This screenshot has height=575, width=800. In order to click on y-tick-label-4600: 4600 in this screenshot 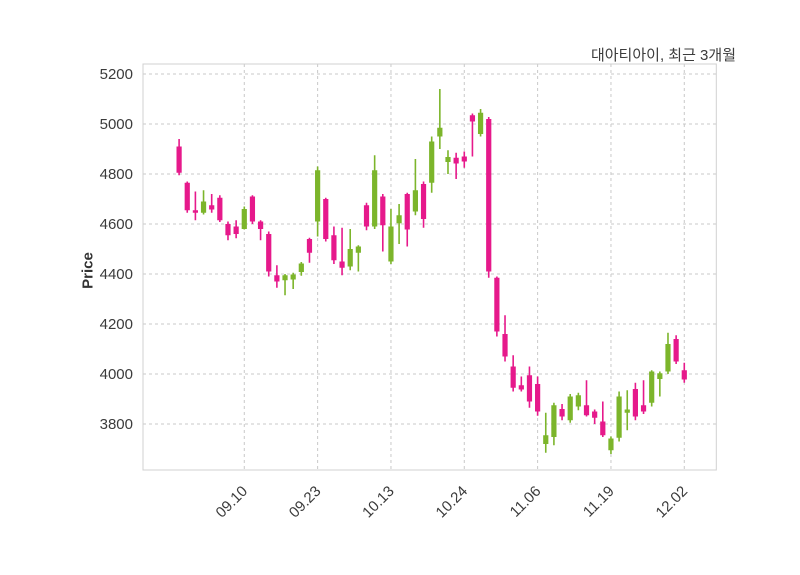, I will do `click(116, 224)`.